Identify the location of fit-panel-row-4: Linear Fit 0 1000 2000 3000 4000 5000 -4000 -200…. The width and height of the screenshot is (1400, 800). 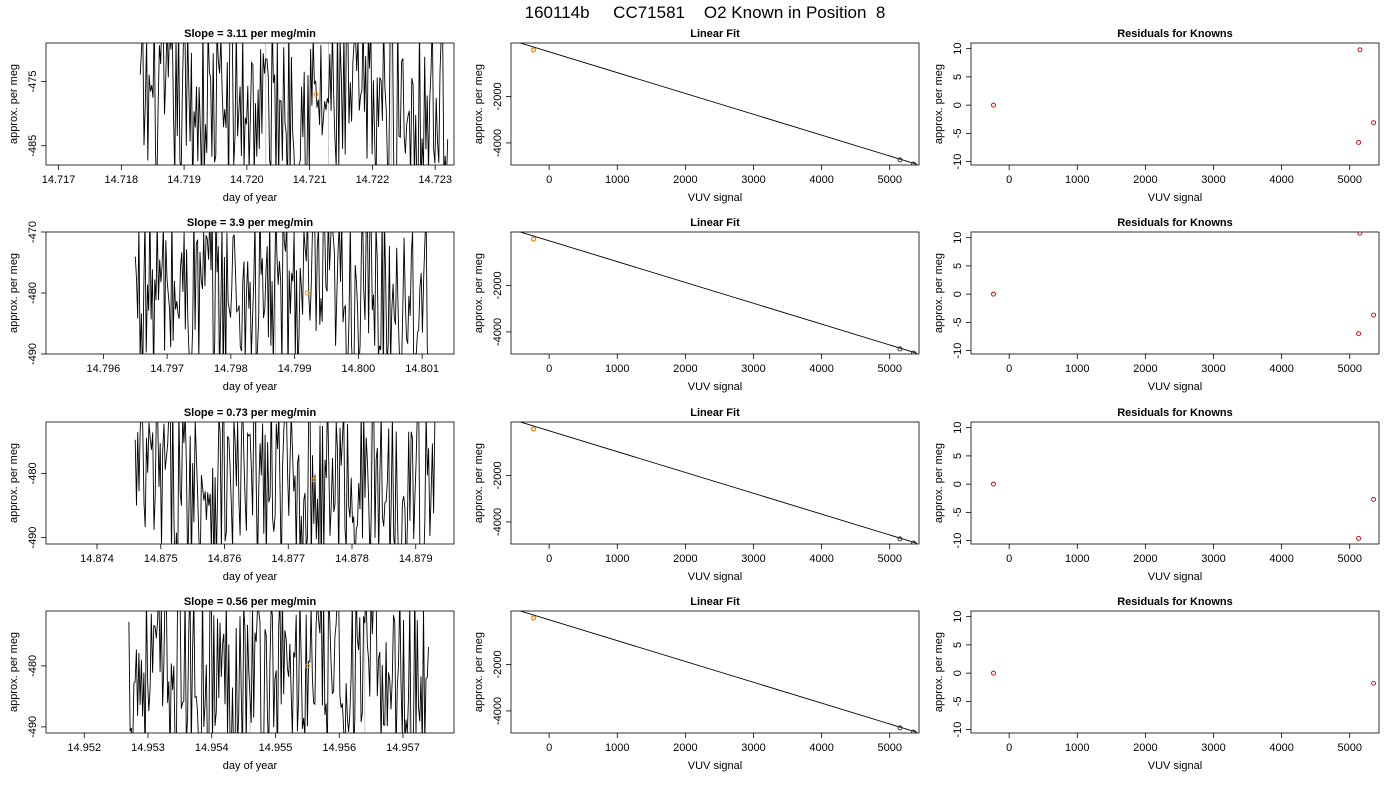
(696, 684).